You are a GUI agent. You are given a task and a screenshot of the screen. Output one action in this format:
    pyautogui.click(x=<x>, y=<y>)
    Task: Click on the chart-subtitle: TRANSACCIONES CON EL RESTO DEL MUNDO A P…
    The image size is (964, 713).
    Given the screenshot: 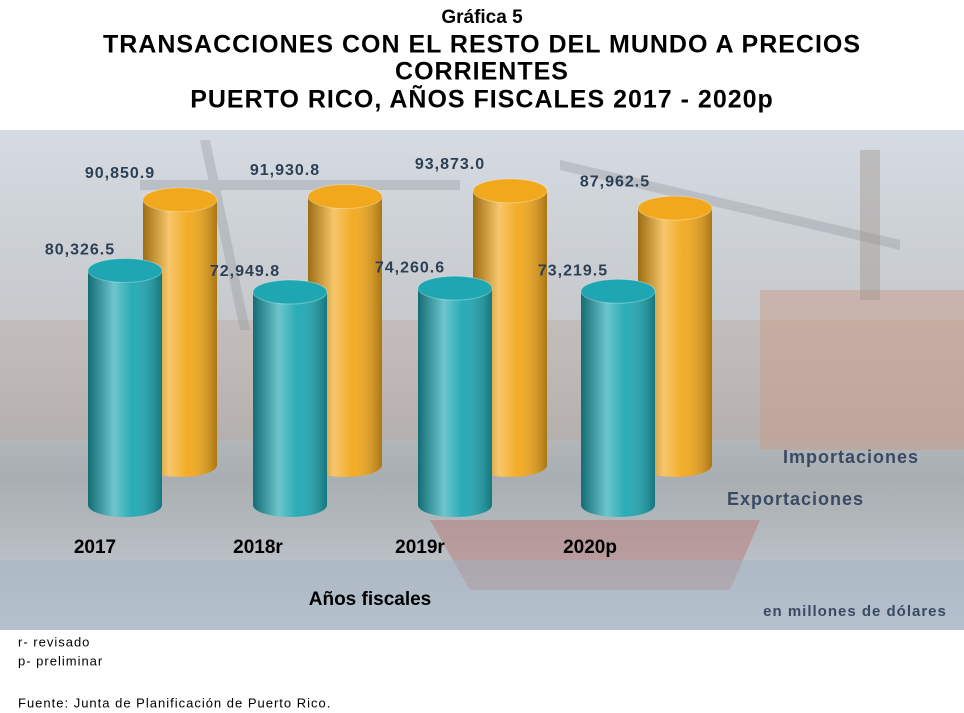 What is the action you would take?
    pyautogui.click(x=482, y=45)
    